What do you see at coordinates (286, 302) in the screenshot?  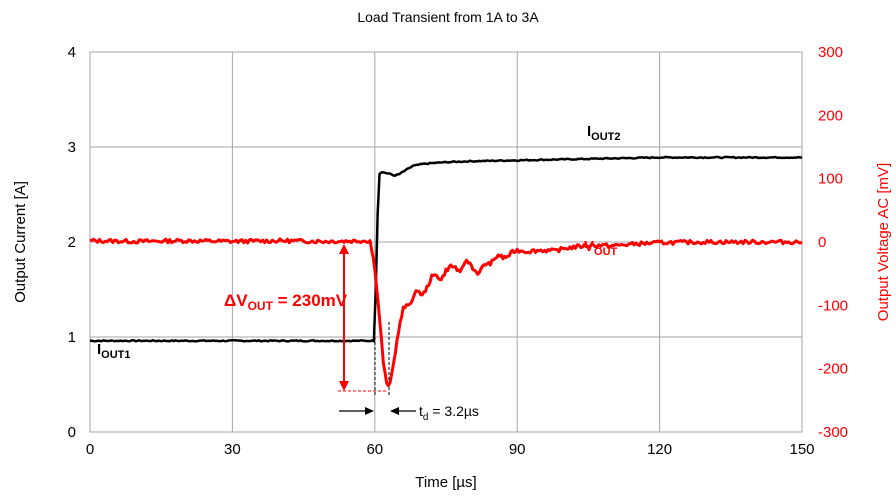 I see `label-delta-vout: ΔVOUT = 230mV` at bounding box center [286, 302].